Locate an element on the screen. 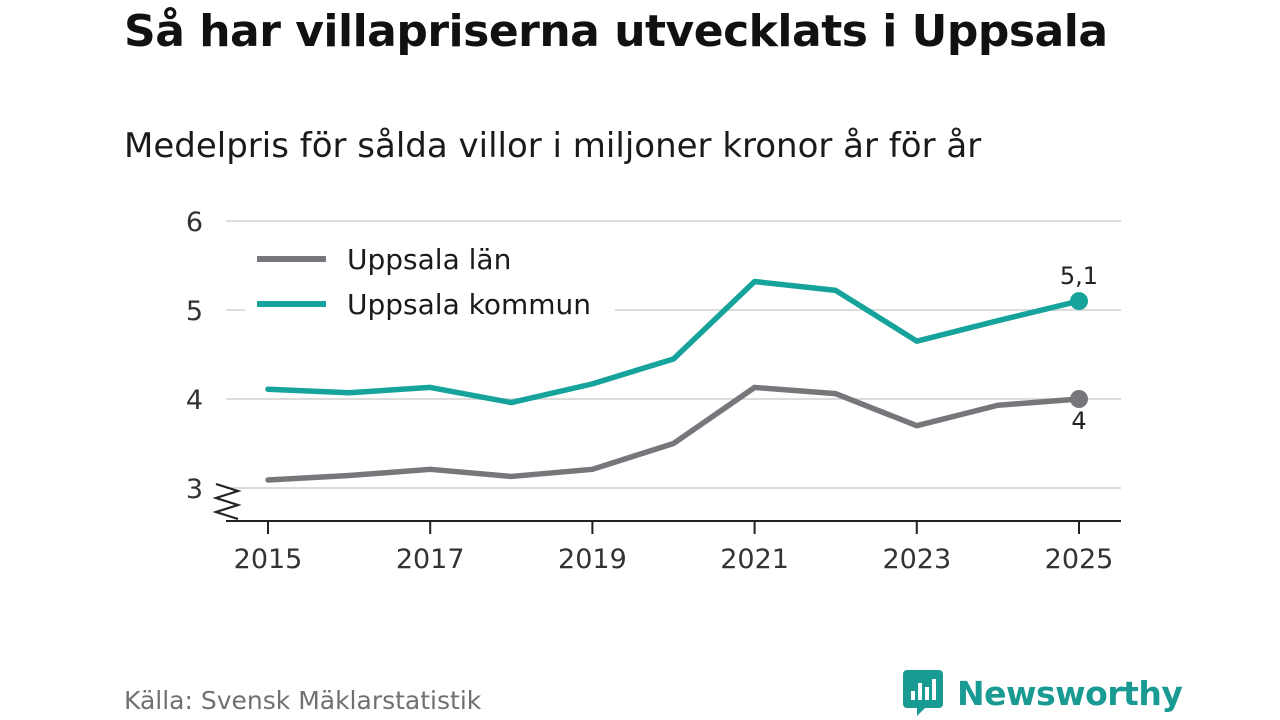  x-tick-label-2021: 2021 is located at coordinates (754, 559).